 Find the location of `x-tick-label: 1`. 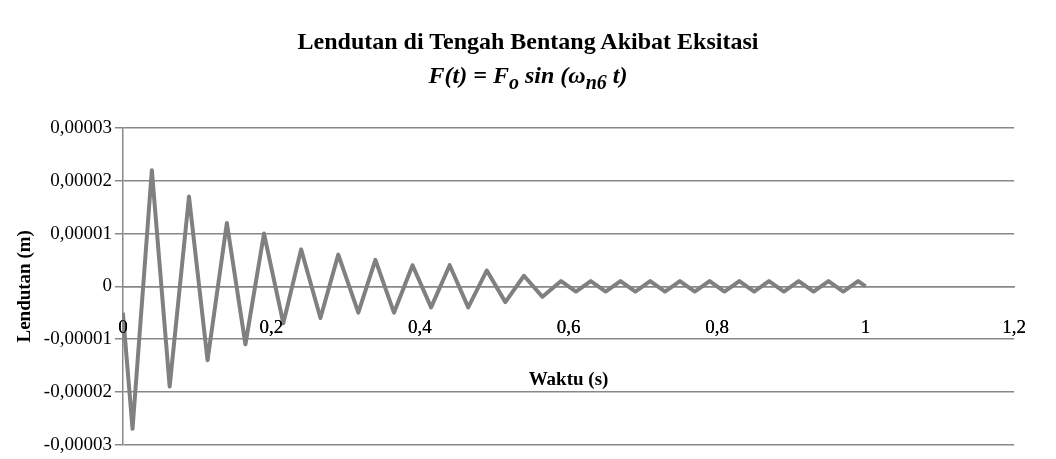

x-tick-label: 1 is located at coordinates (865, 326).